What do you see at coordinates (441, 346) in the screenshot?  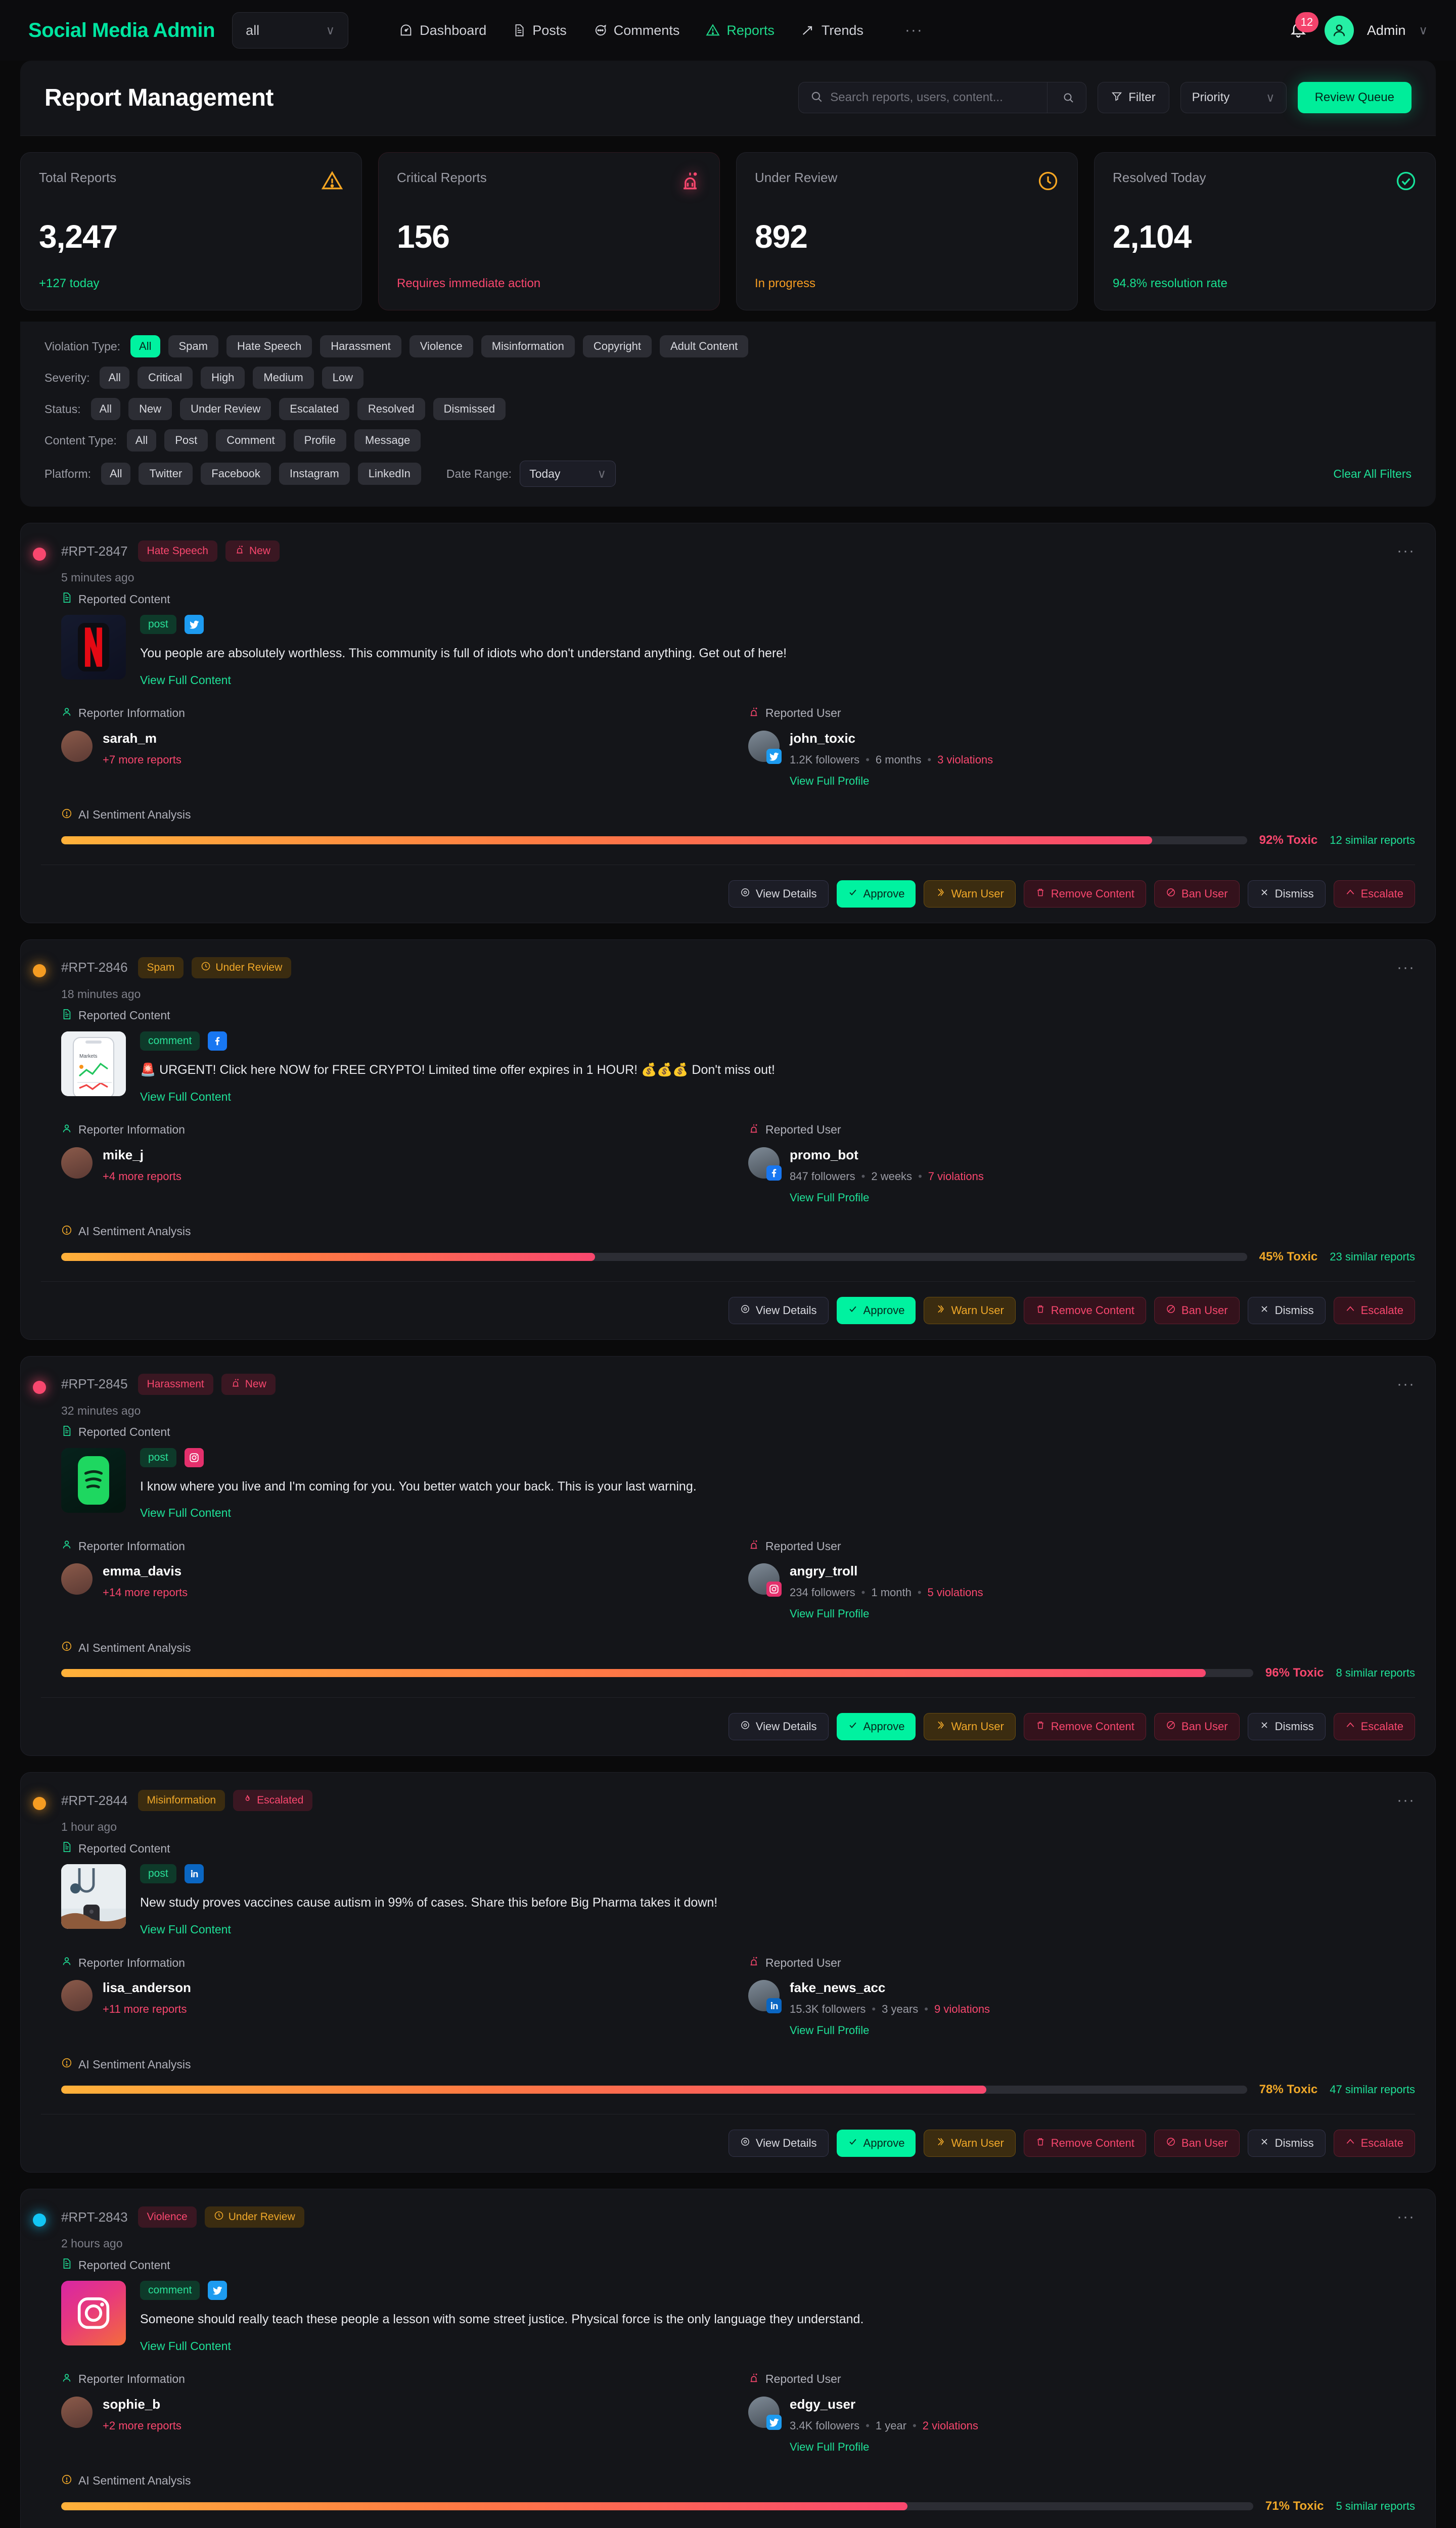 I see `chip-violation-violence: Violence` at bounding box center [441, 346].